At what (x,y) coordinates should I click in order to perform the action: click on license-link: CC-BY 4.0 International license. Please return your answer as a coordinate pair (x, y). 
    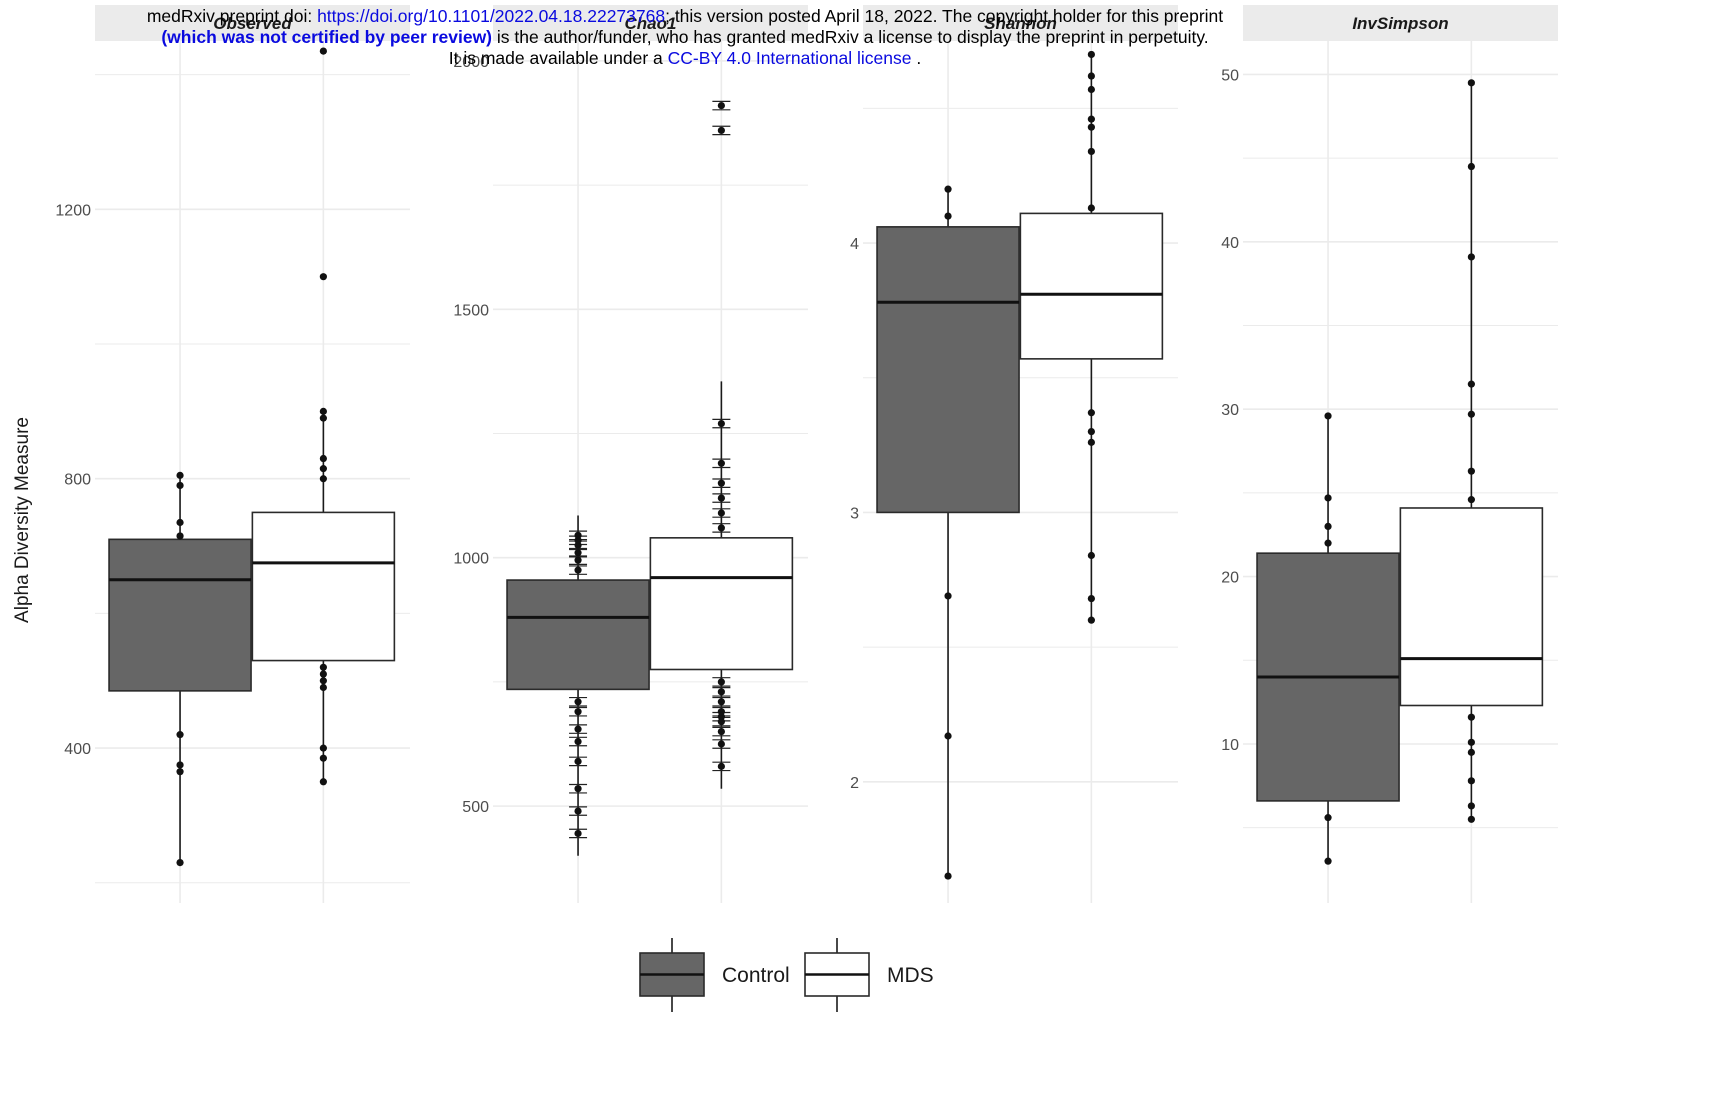
    Looking at the image, I should click on (789, 58).